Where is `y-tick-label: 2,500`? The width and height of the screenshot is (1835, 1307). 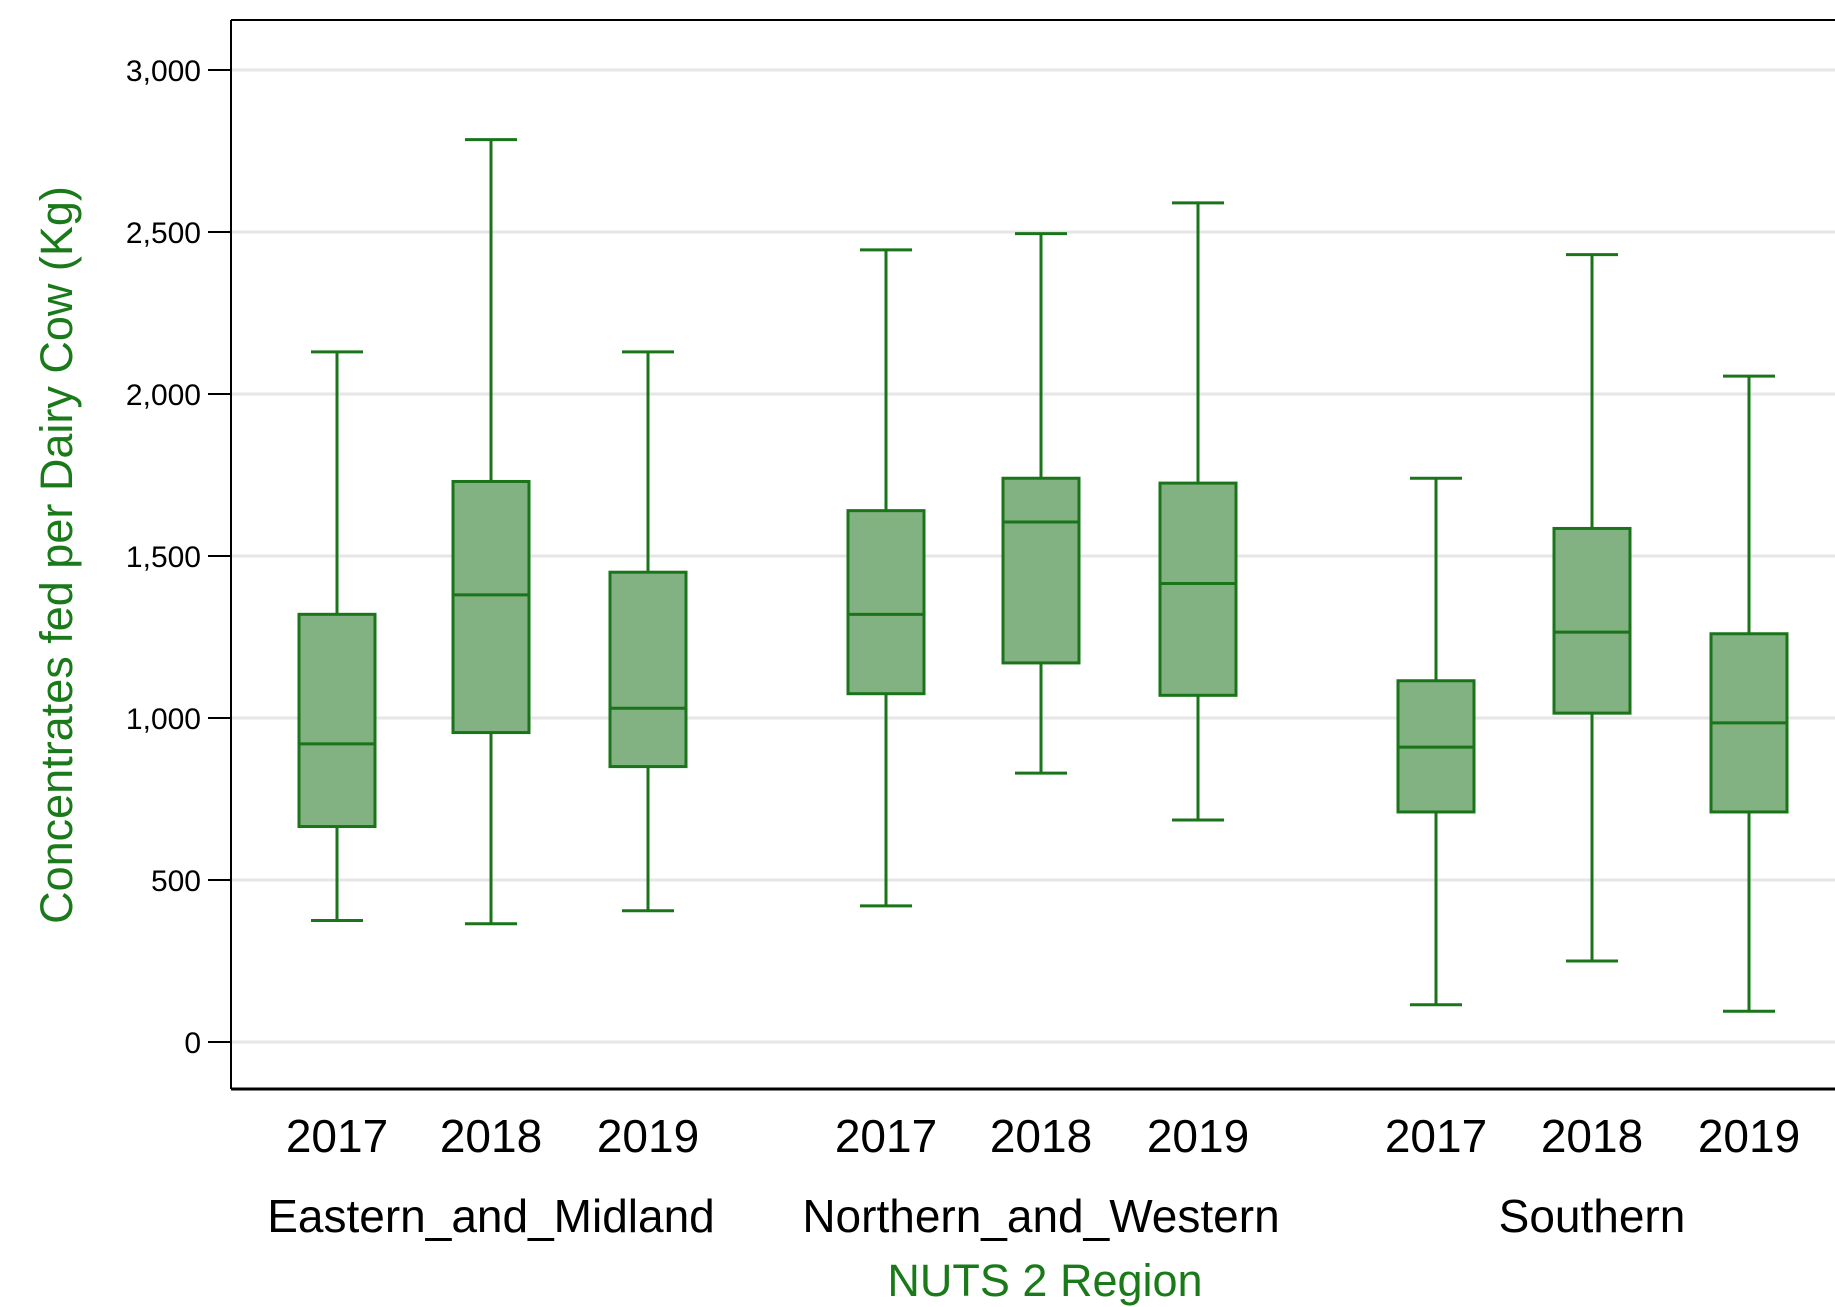 y-tick-label: 2,500 is located at coordinates (163, 233).